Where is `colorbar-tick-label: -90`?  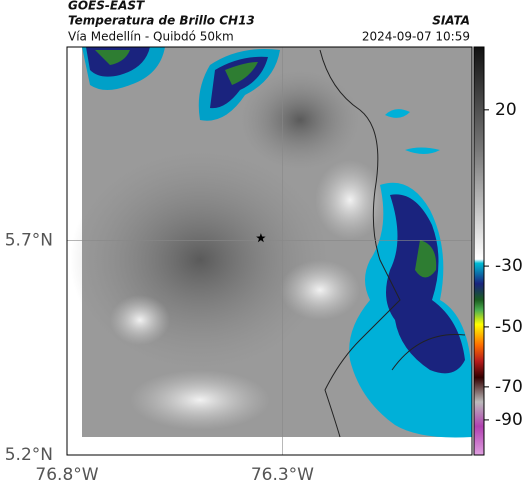
colorbar-tick-label: -90 is located at coordinates (509, 420).